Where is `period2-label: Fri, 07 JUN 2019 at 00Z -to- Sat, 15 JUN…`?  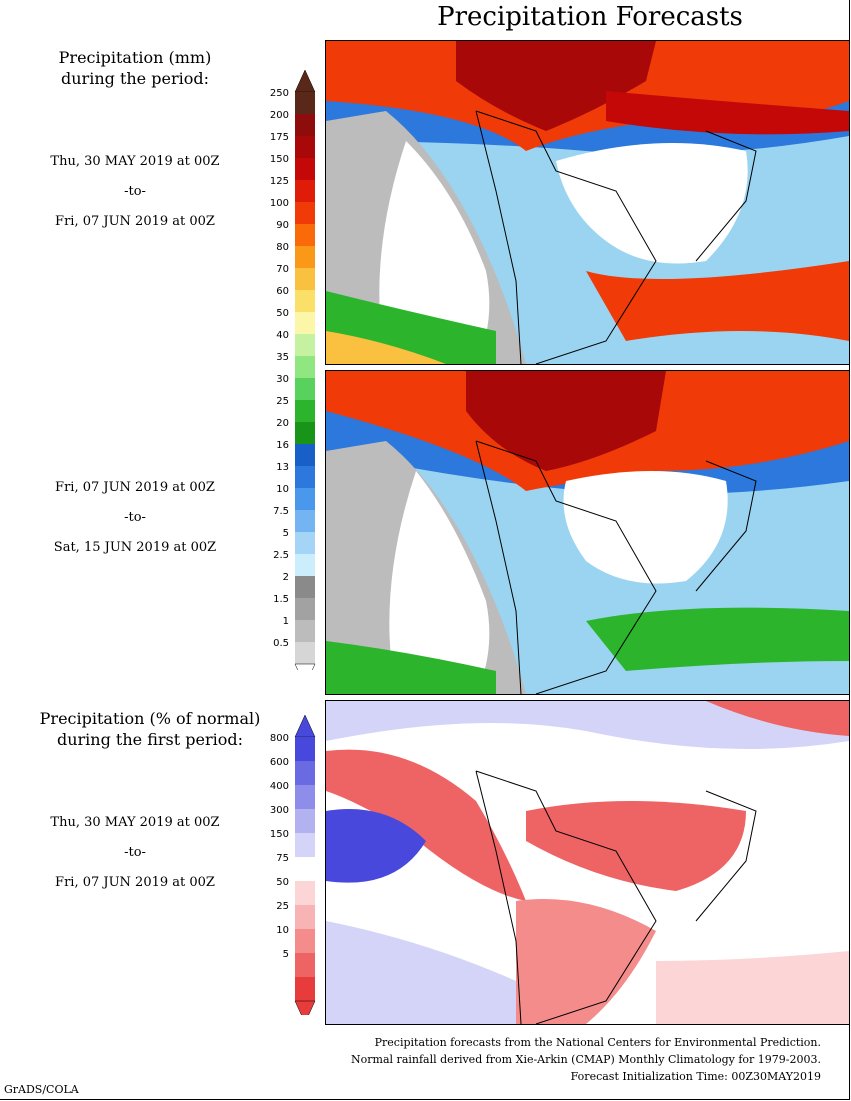
period2-label: Fri, 07 JUN 2019 at 00Z -to- Sat, 15 JUN… is located at coordinates (135, 517).